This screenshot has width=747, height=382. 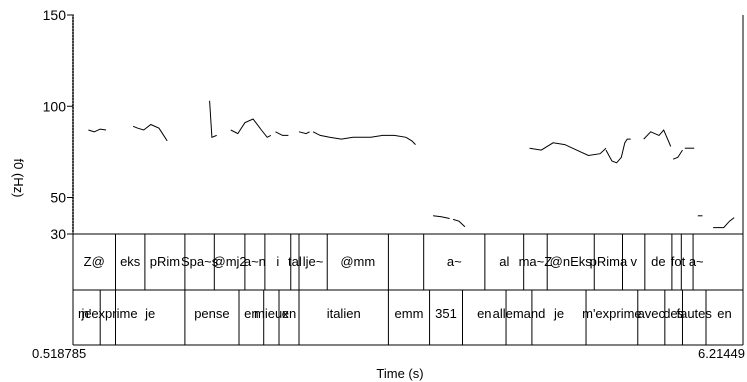 What do you see at coordinates (399, 373) in the screenshot?
I see `x-axis-title: Time (s)` at bounding box center [399, 373].